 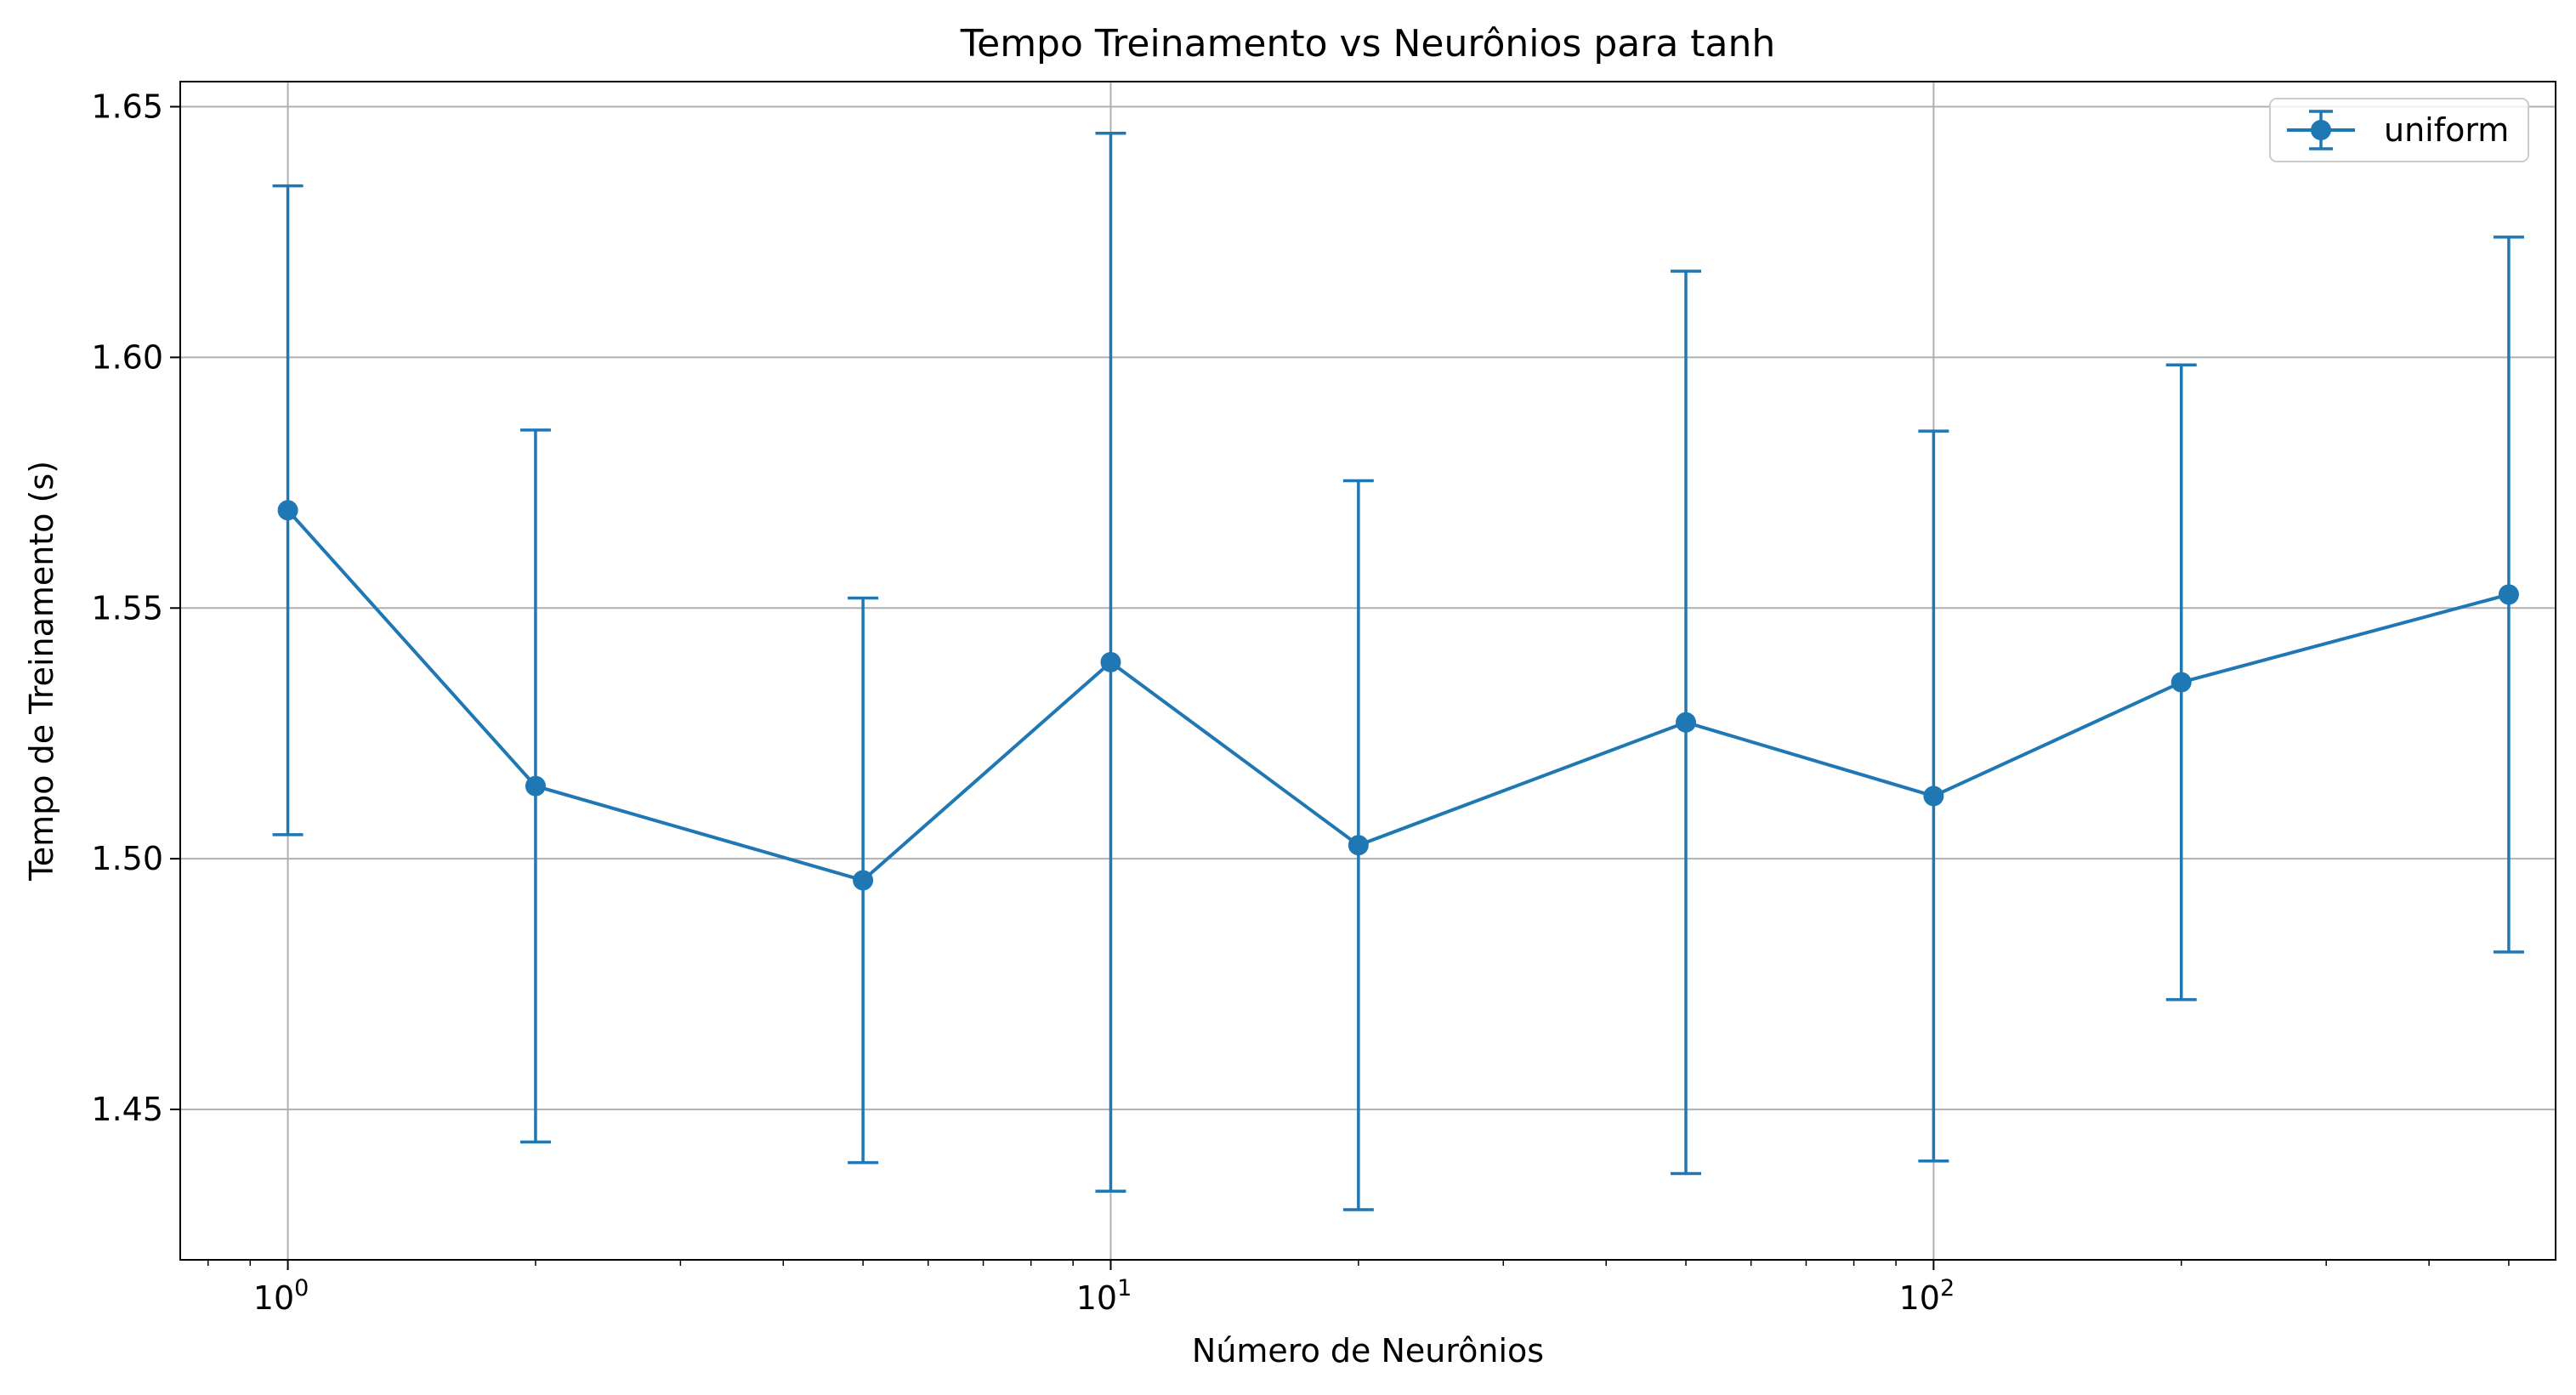 I want to click on y-axis-label: Tempo de Treinamento (s), so click(x=42, y=671).